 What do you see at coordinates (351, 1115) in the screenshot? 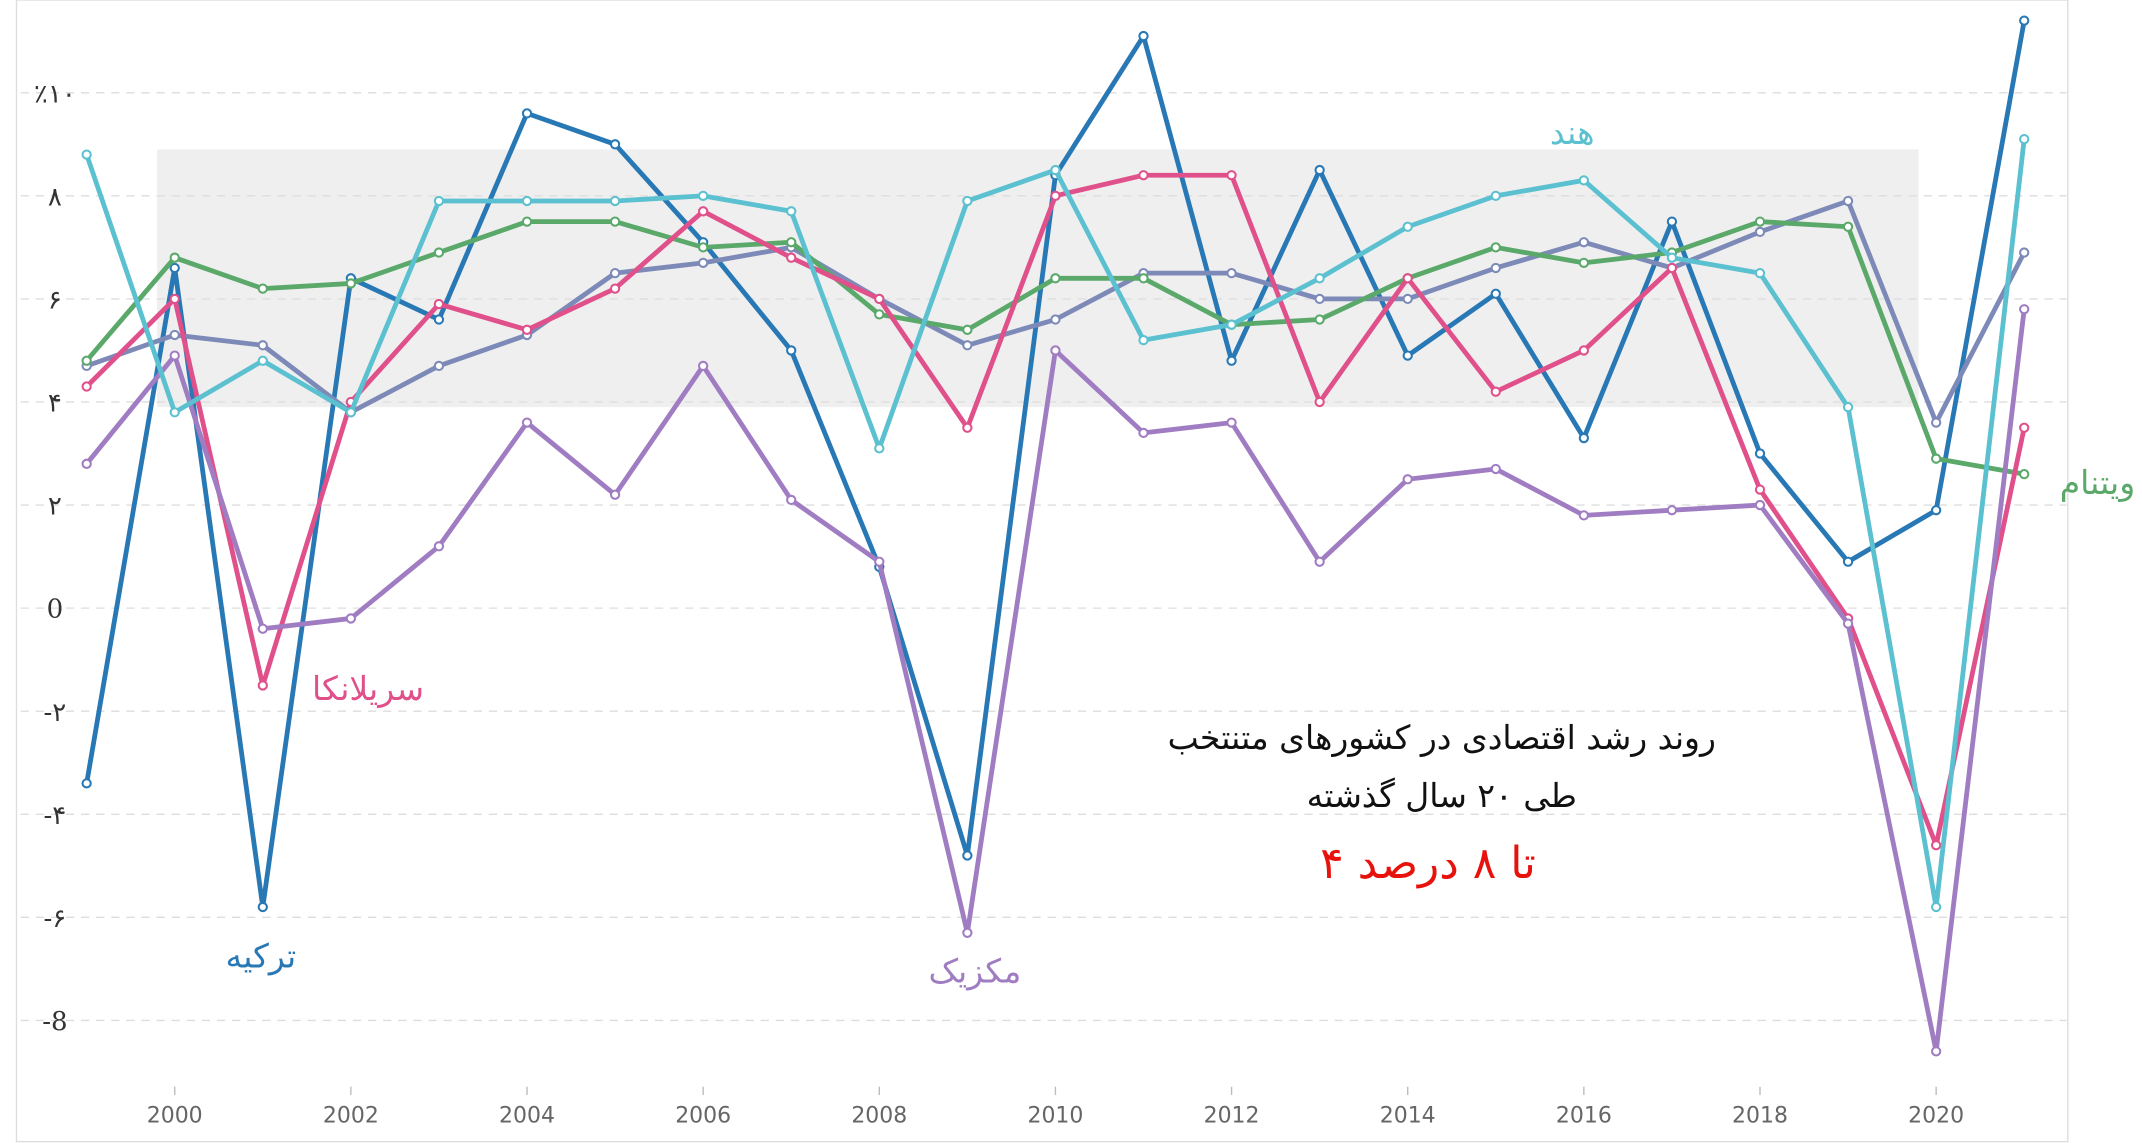
I see `x-tick-label: 2002` at bounding box center [351, 1115].